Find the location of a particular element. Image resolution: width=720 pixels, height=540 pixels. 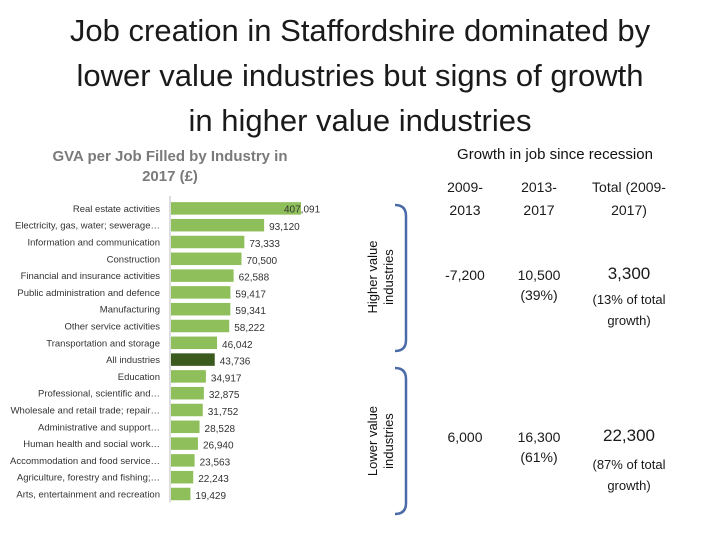

column-header-line-2: 2017) is located at coordinates (629, 210).